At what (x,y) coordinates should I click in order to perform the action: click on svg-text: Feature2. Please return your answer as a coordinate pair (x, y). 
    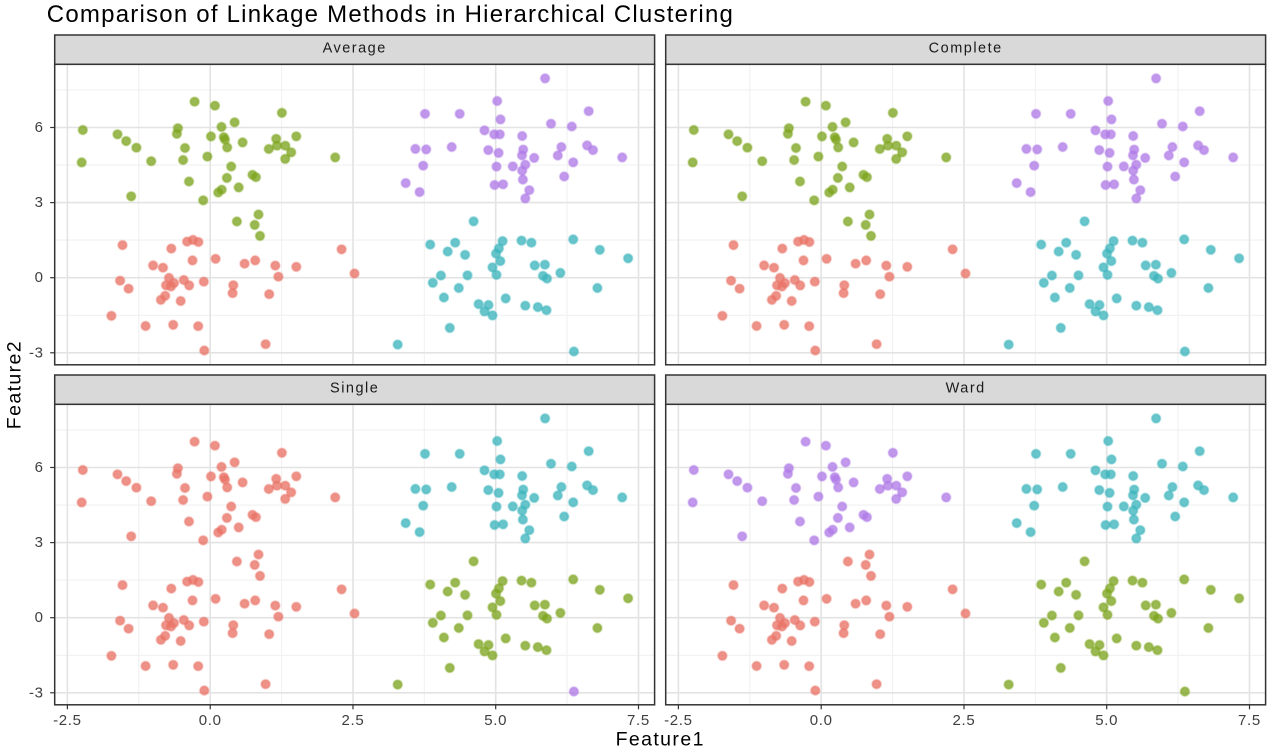
    Looking at the image, I should click on (15, 384).